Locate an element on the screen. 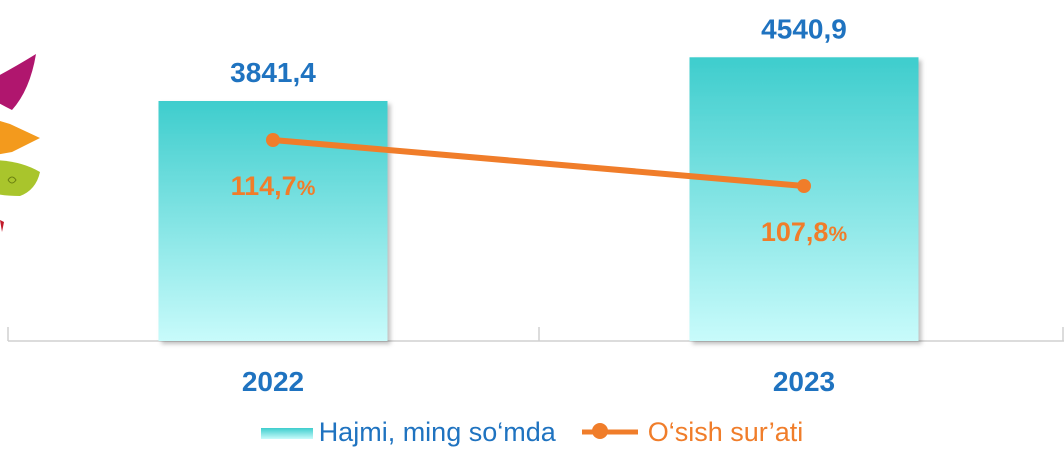 The image size is (1064, 452). line-value-label-2023: 107,8% is located at coordinates (804, 232).